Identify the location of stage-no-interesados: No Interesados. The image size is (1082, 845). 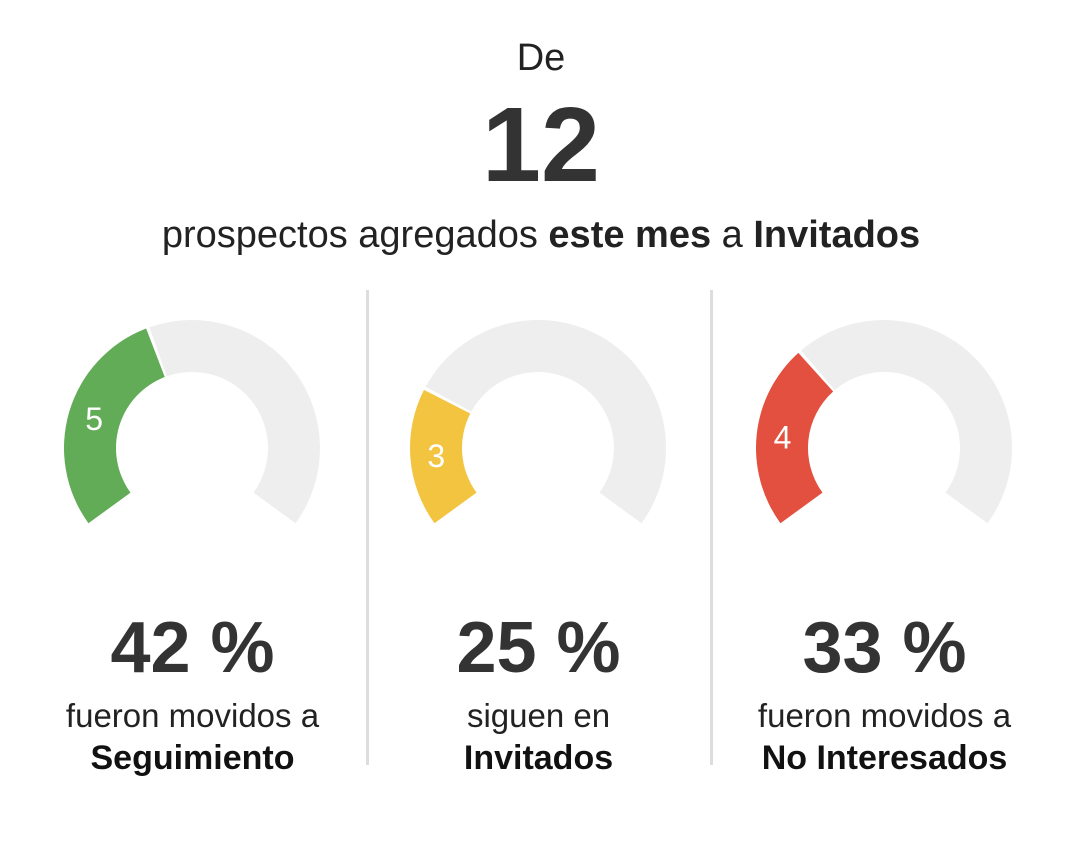
(884, 758).